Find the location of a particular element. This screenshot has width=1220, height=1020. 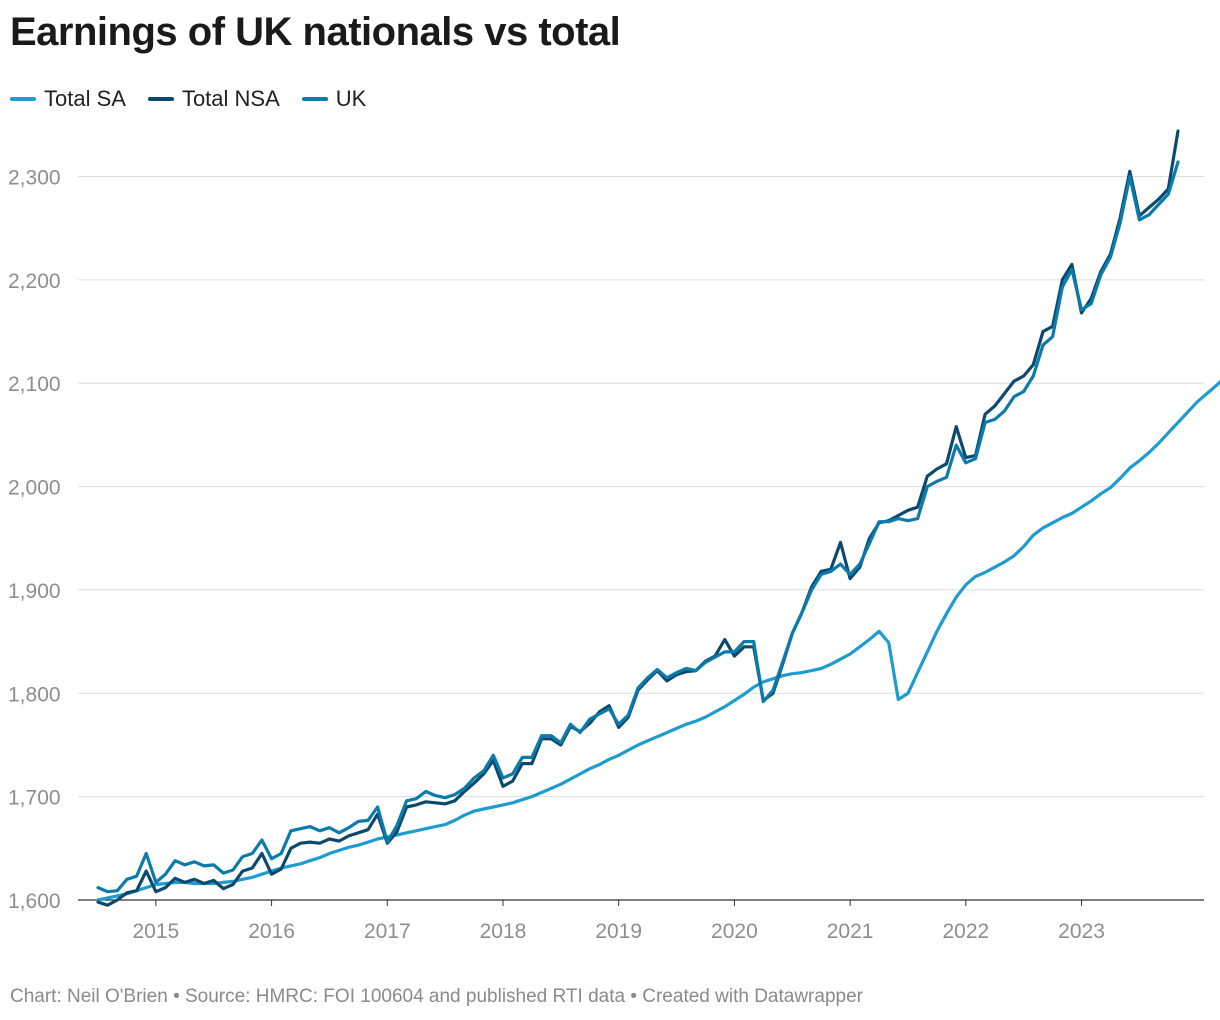

legend-item-total-nsa: Total NSA is located at coordinates (213, 99).